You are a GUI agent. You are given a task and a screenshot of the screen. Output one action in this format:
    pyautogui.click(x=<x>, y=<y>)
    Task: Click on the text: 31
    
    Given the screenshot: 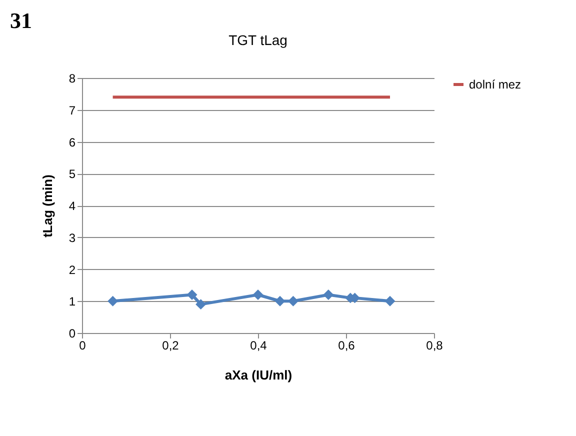 What is the action you would take?
    pyautogui.click(x=21, y=20)
    